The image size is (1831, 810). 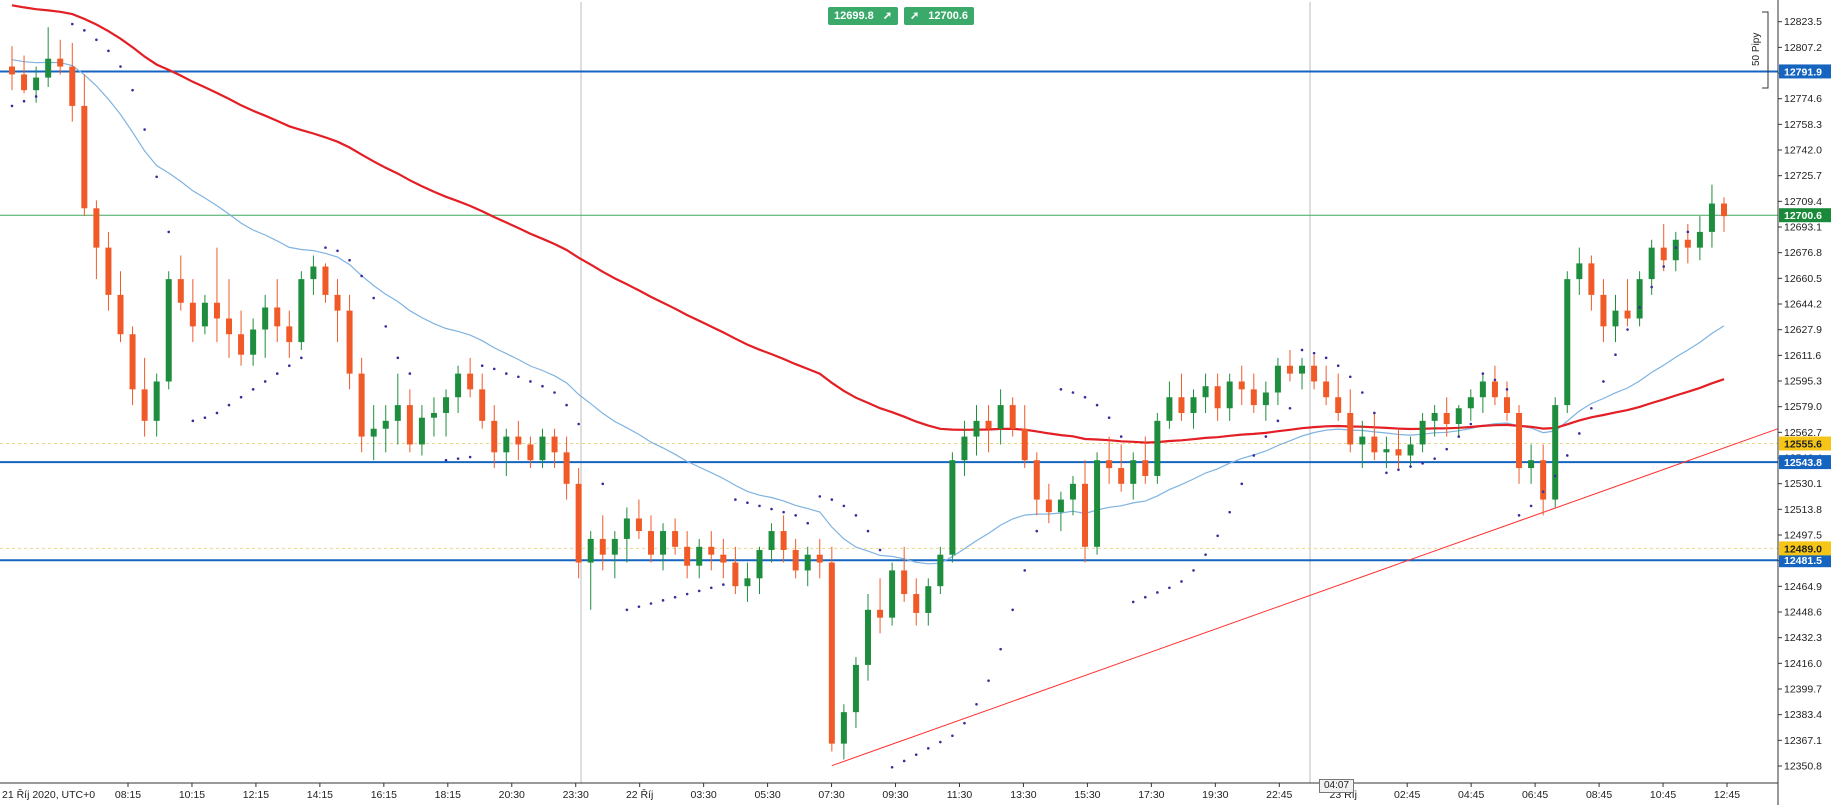 I want to click on time-tick-label: 02:45, so click(x=1407, y=795).